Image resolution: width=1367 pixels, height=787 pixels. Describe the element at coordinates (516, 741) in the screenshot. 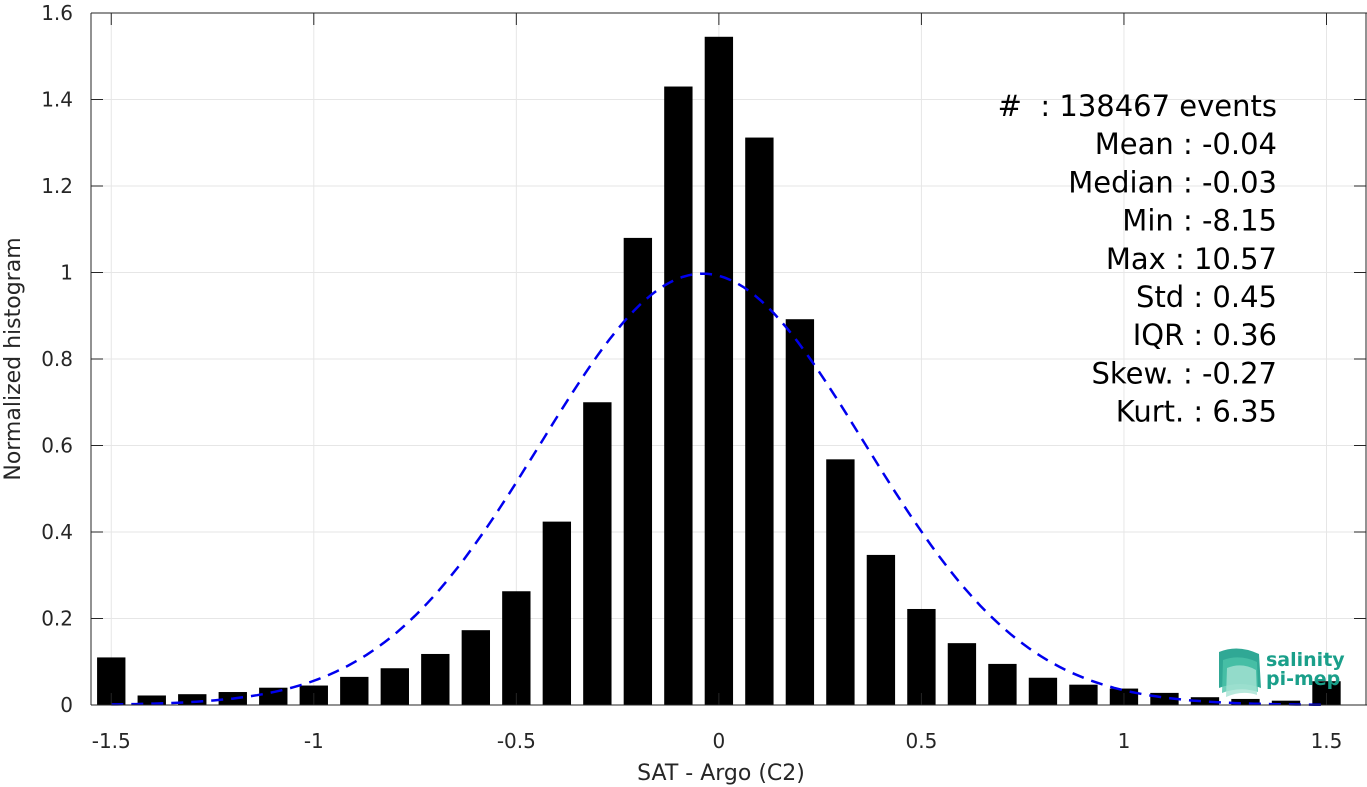

I see `x-tick-label: -0.5` at that location.